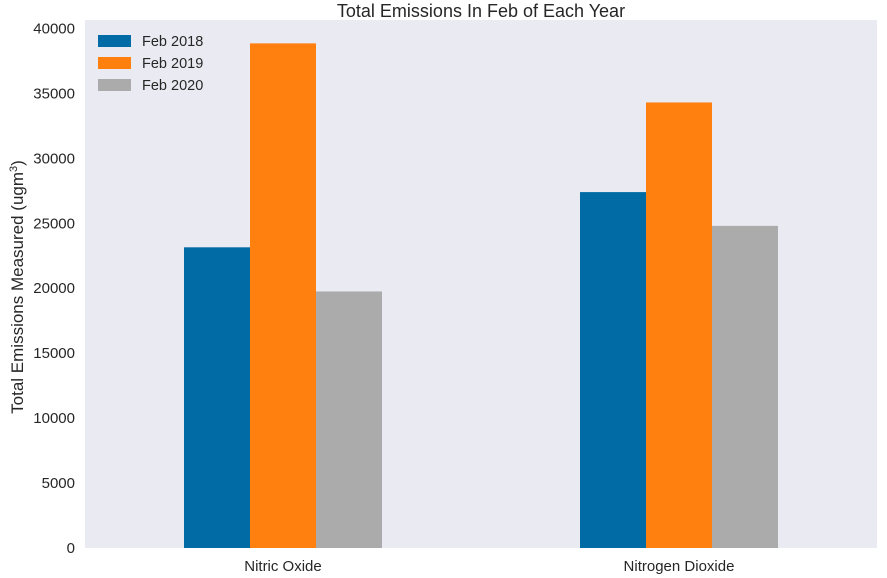 The height and width of the screenshot is (578, 887). I want to click on y-tick-label: 35000, so click(54, 93).